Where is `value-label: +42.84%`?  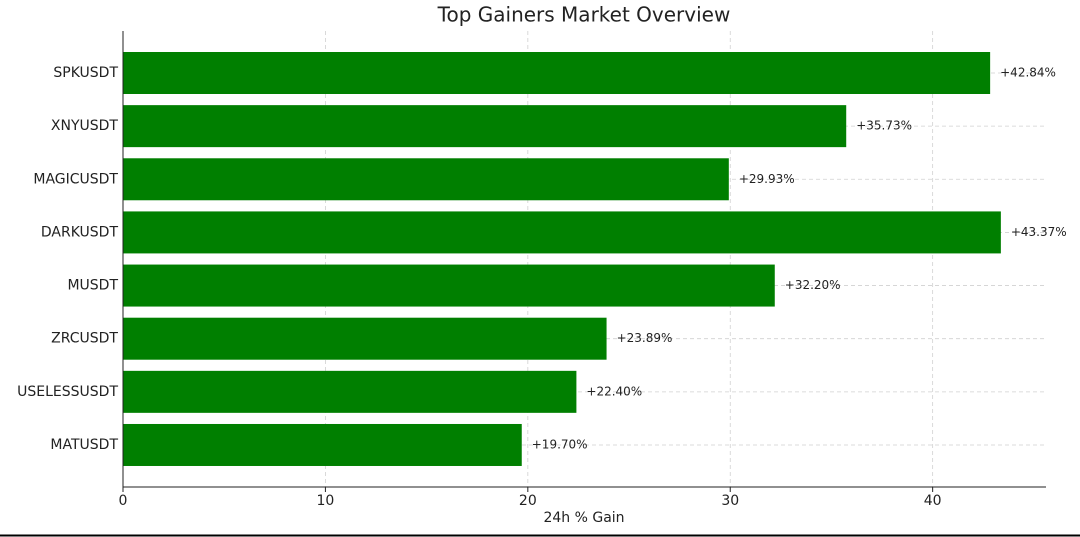
value-label: +42.84% is located at coordinates (1028, 73).